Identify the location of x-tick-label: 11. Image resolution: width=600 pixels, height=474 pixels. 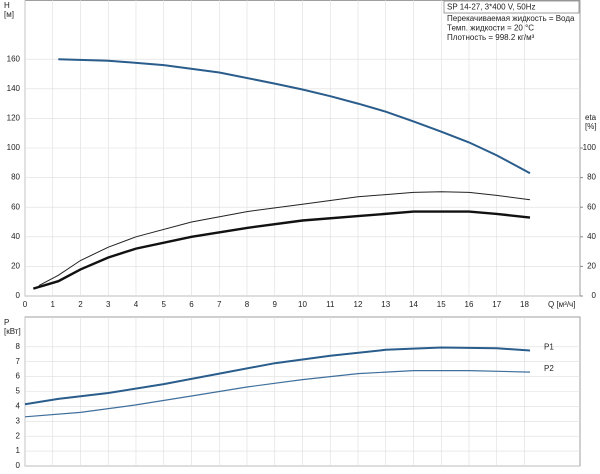
(330, 304).